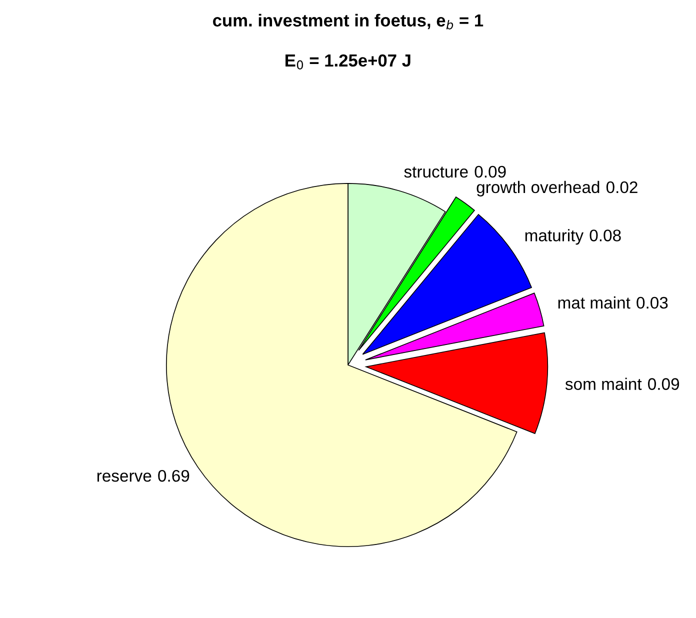 The image size is (696, 618). I want to click on data-label: 0.02, so click(622, 187).